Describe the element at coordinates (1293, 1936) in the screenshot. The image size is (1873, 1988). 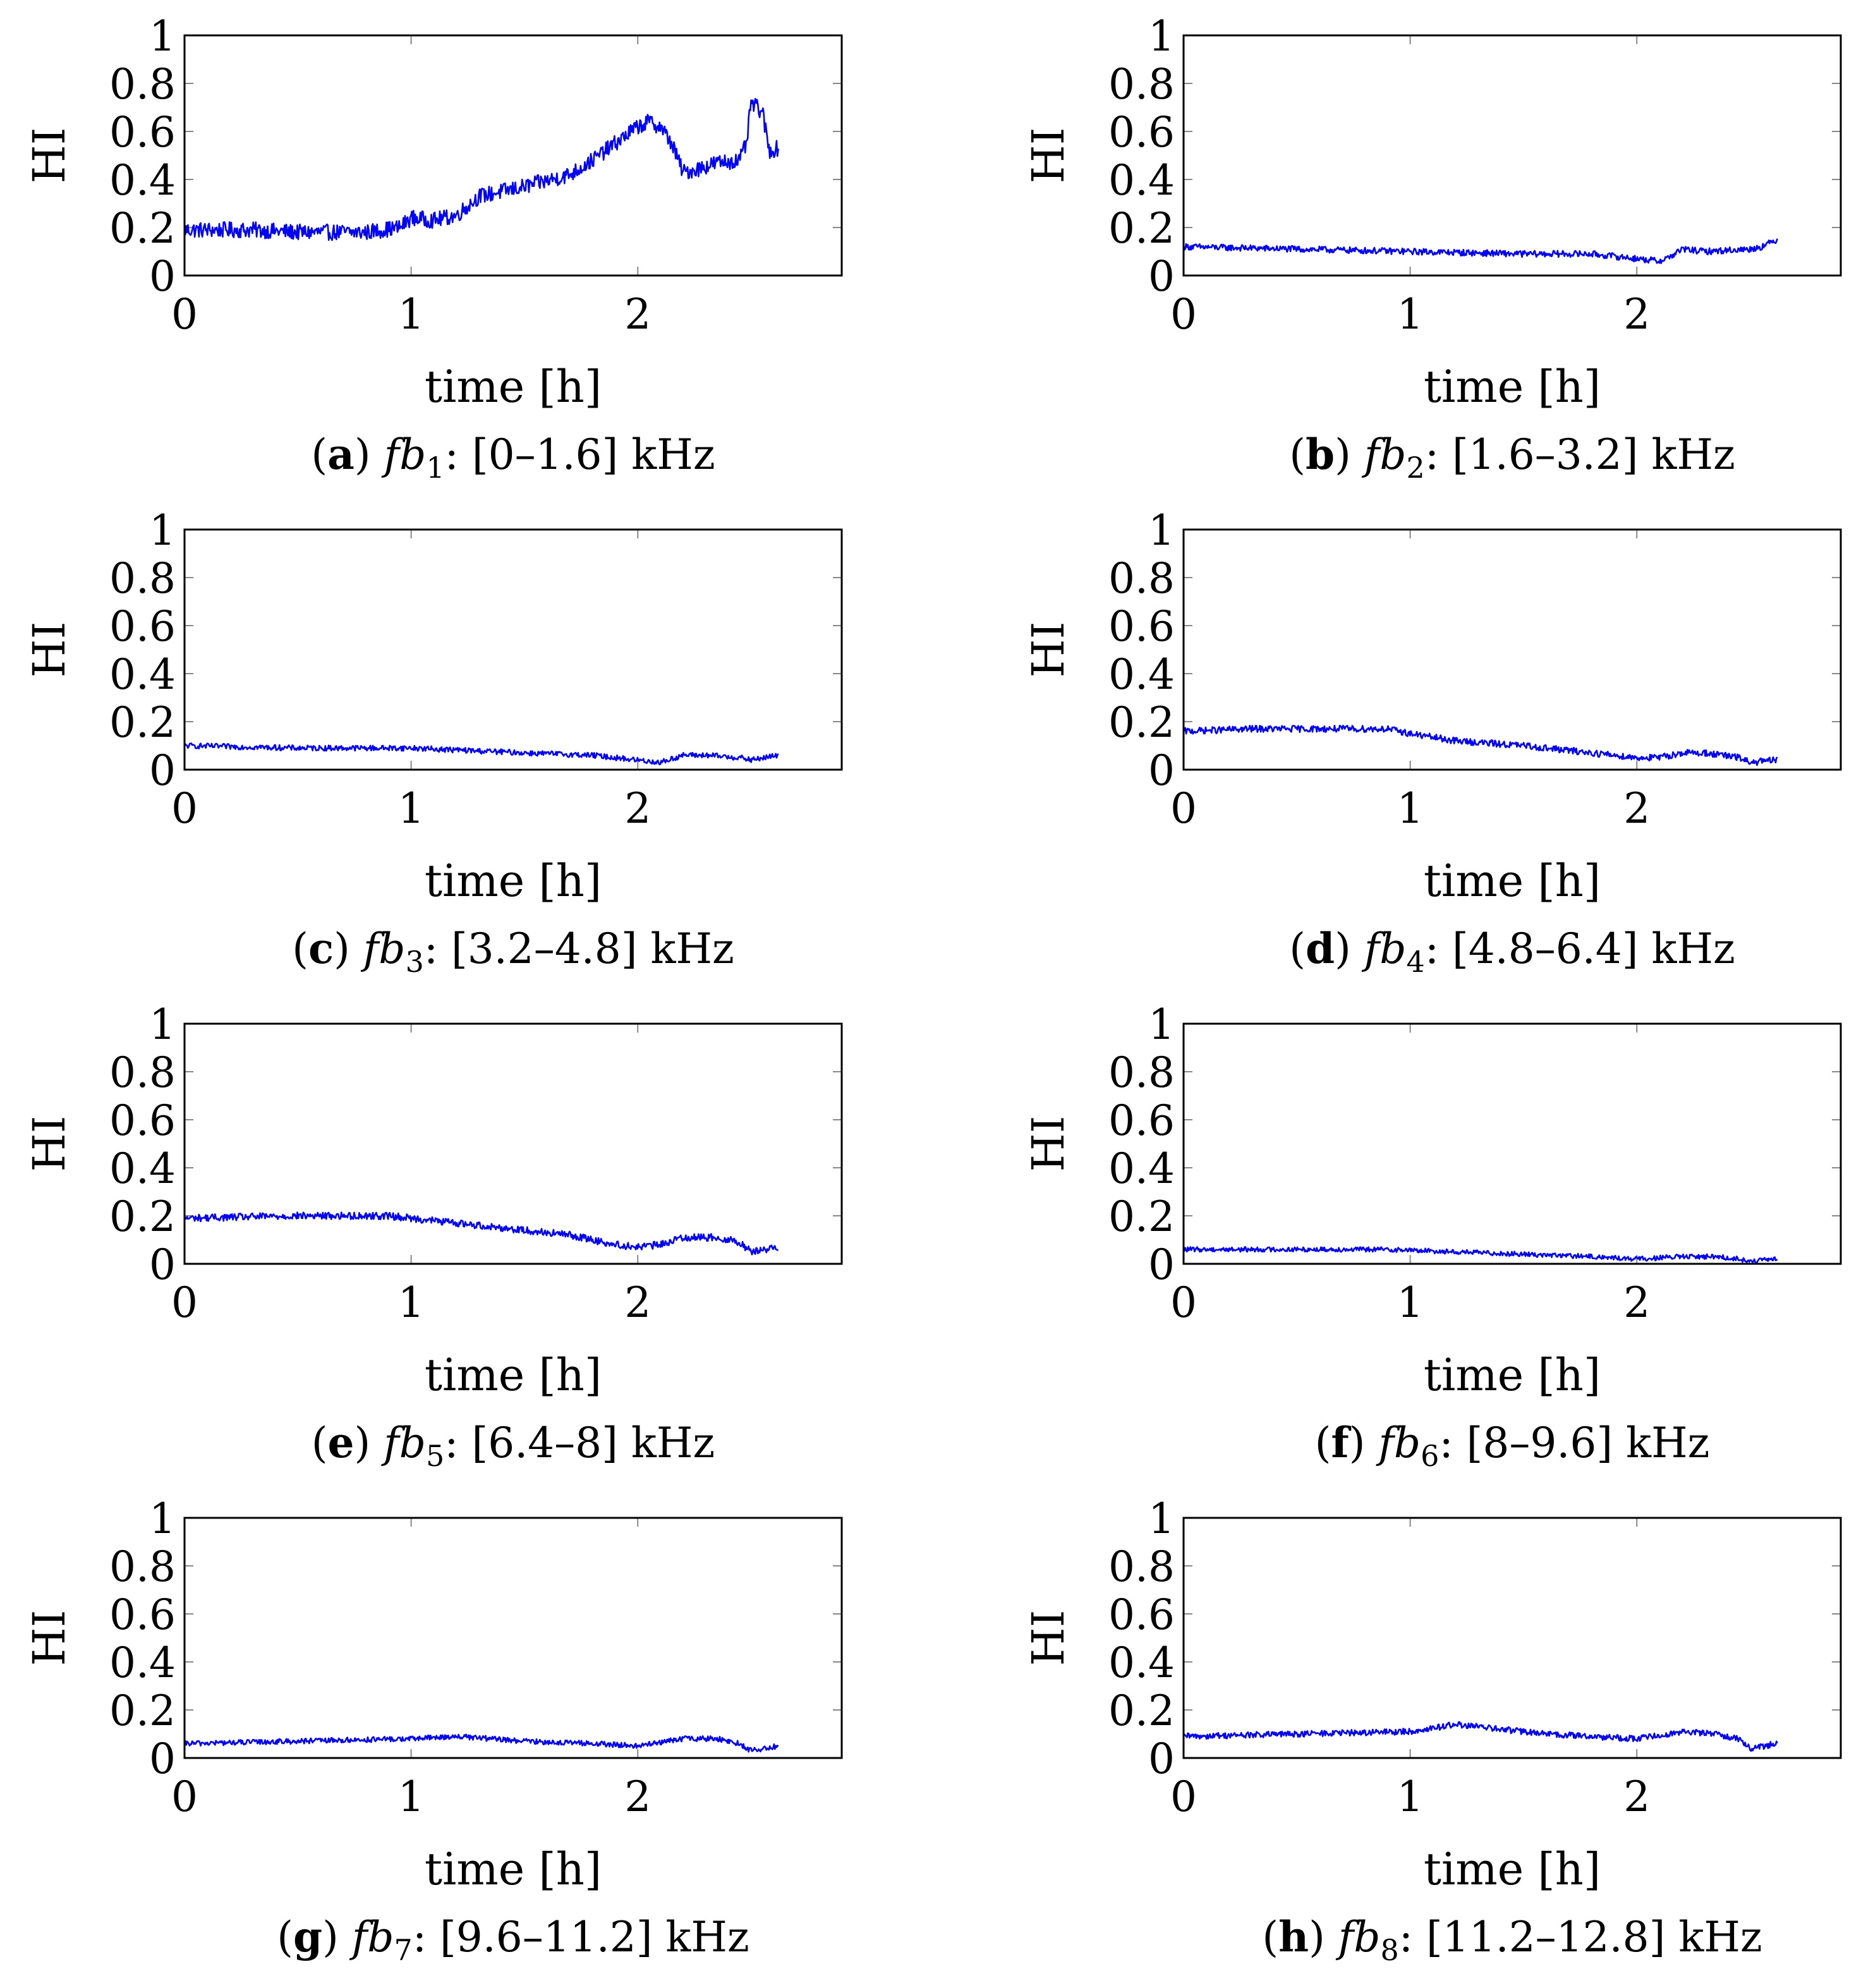
I see `caption-letter: h` at that location.